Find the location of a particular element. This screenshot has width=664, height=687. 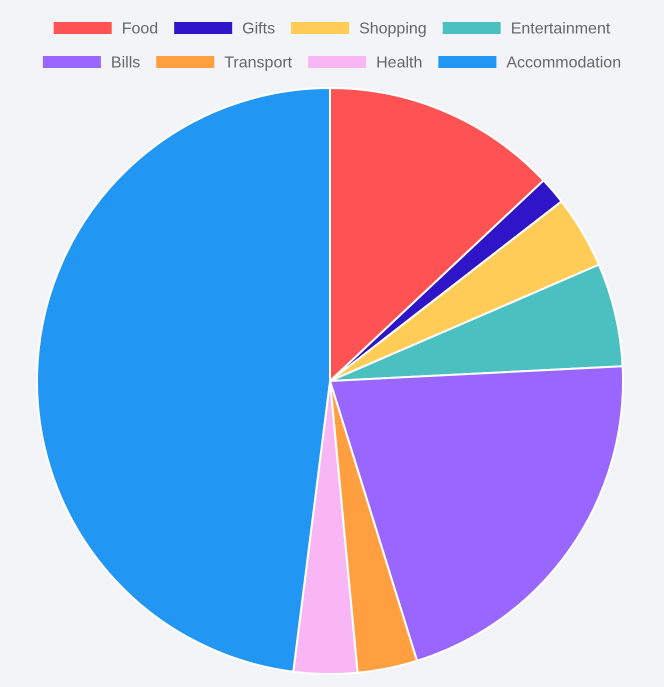

legend-swatch-accommodation is located at coordinates (467, 62).